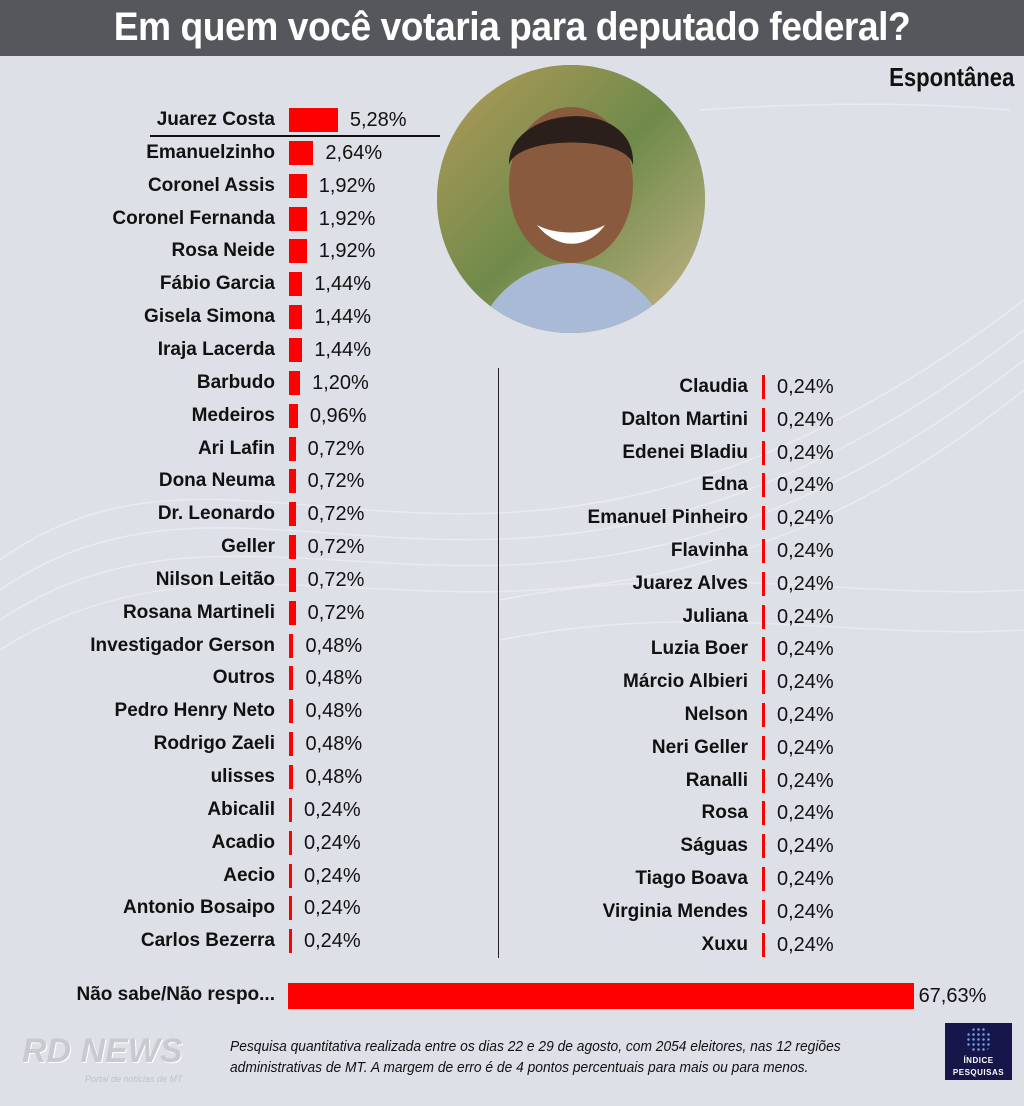 The image size is (1024, 1106). Describe the element at coordinates (217, 284) in the screenshot. I see `bar-label: Fábio Garcia` at that location.